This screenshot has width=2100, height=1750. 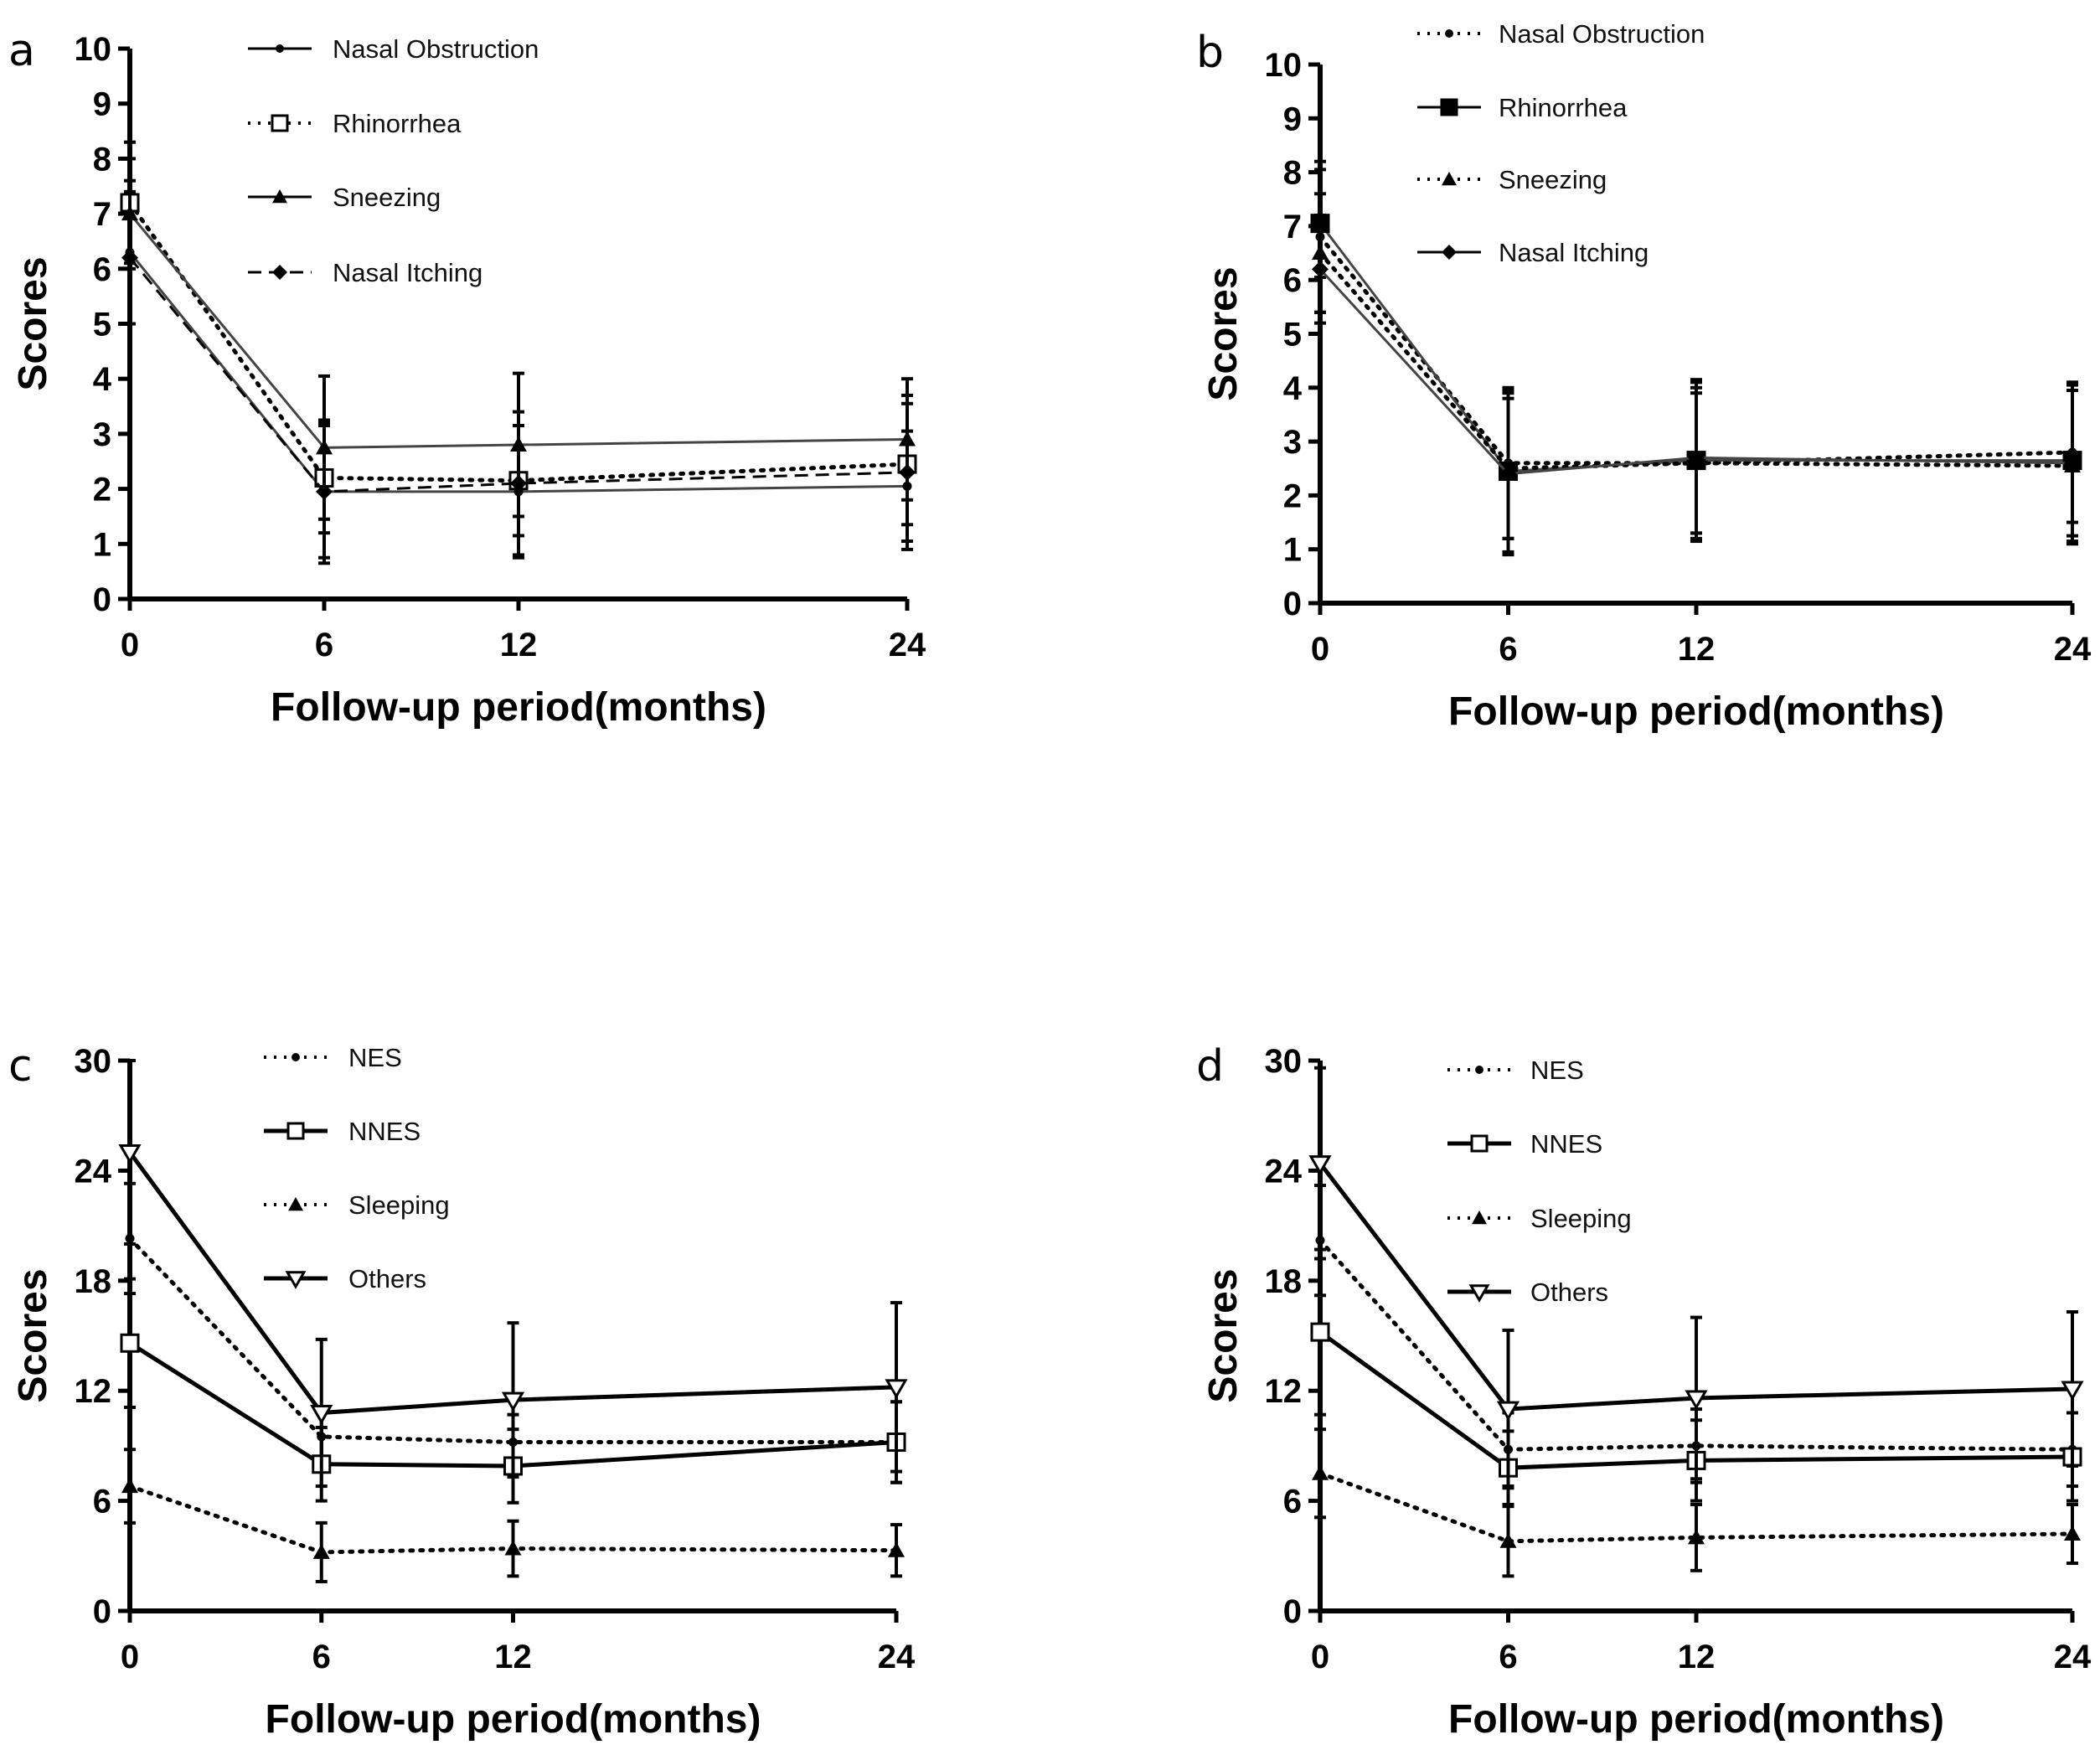 What do you see at coordinates (1293, 388) in the screenshot?
I see `y-tick-label: 4` at bounding box center [1293, 388].